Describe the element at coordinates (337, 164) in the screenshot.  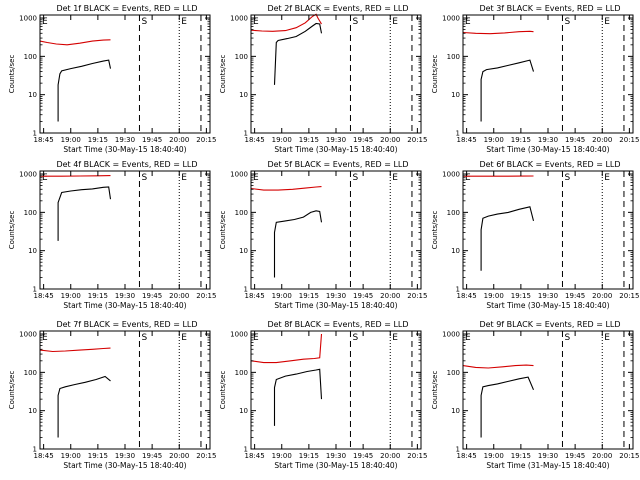
I see `chart-title: Det 5f BLACK = Events, RED = LLD` at that location.